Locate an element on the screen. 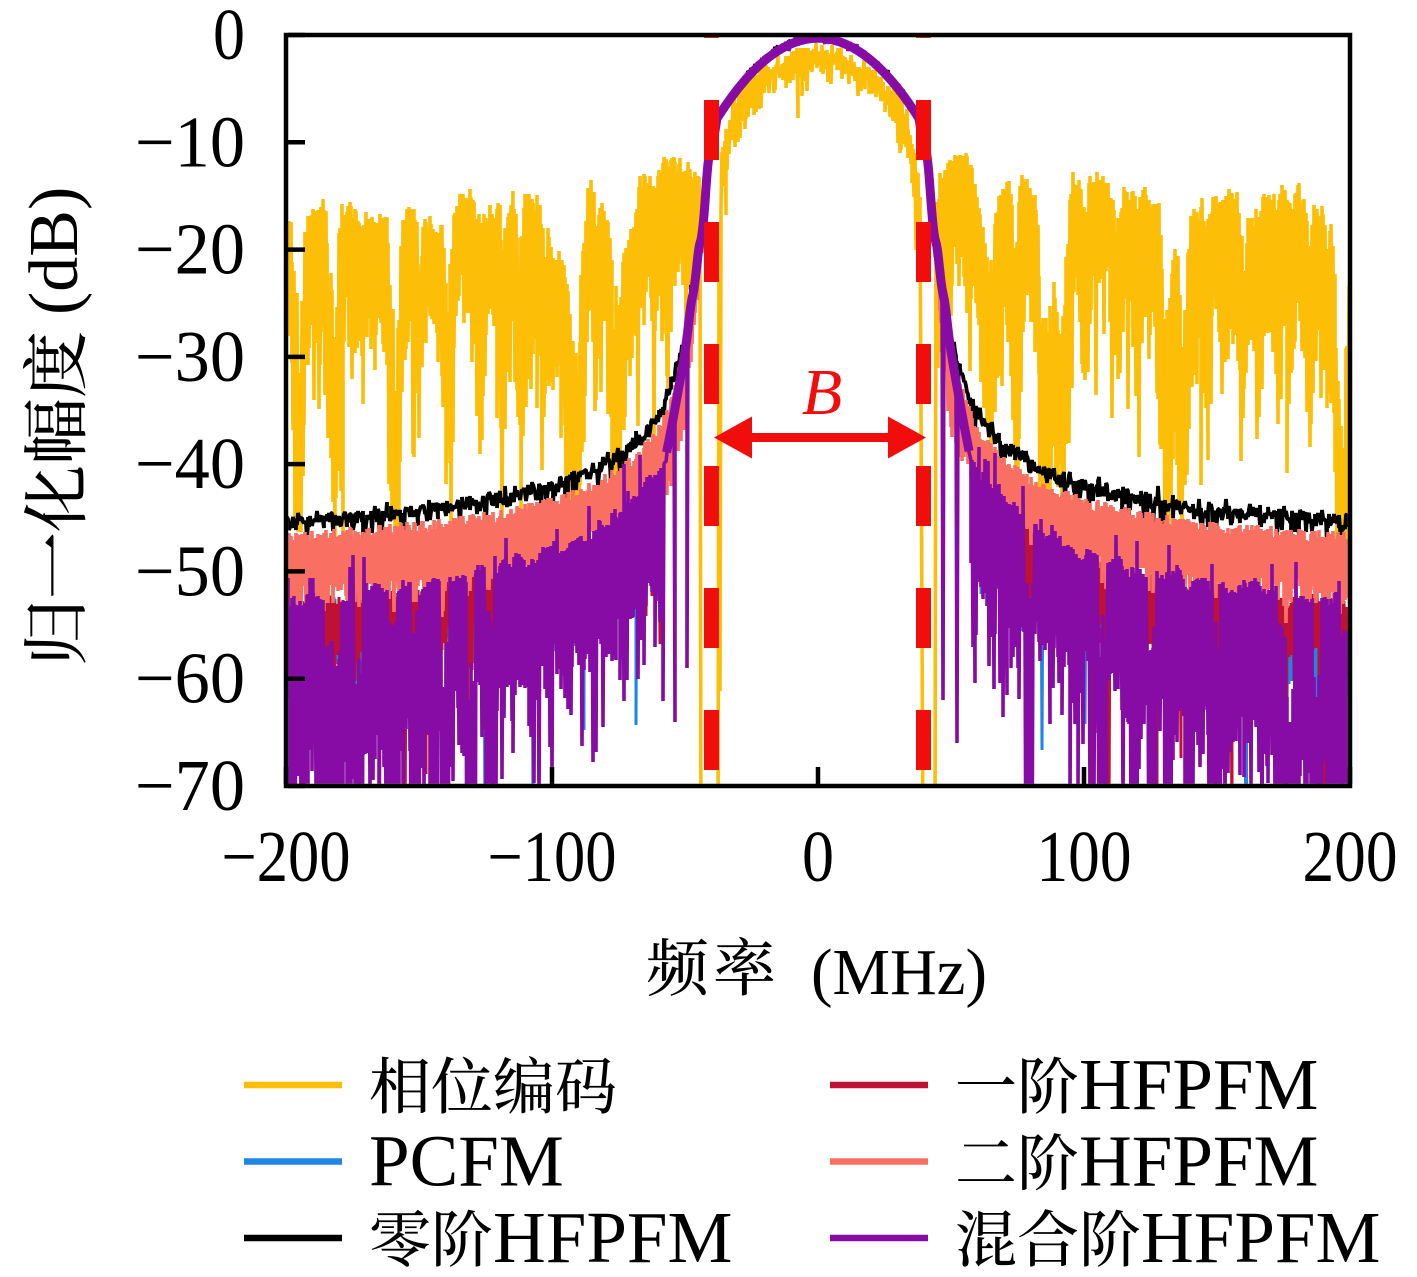 This screenshot has width=1417, height=1277. svg-text: (MHz) is located at coordinates (899, 972).